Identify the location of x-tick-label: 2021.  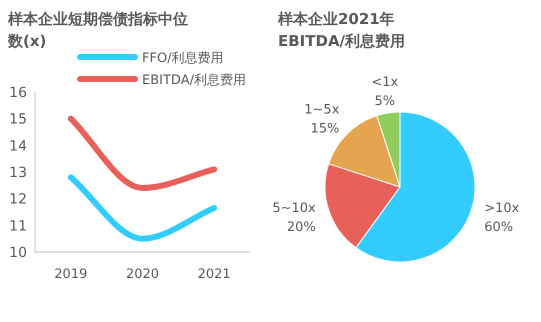
(214, 274).